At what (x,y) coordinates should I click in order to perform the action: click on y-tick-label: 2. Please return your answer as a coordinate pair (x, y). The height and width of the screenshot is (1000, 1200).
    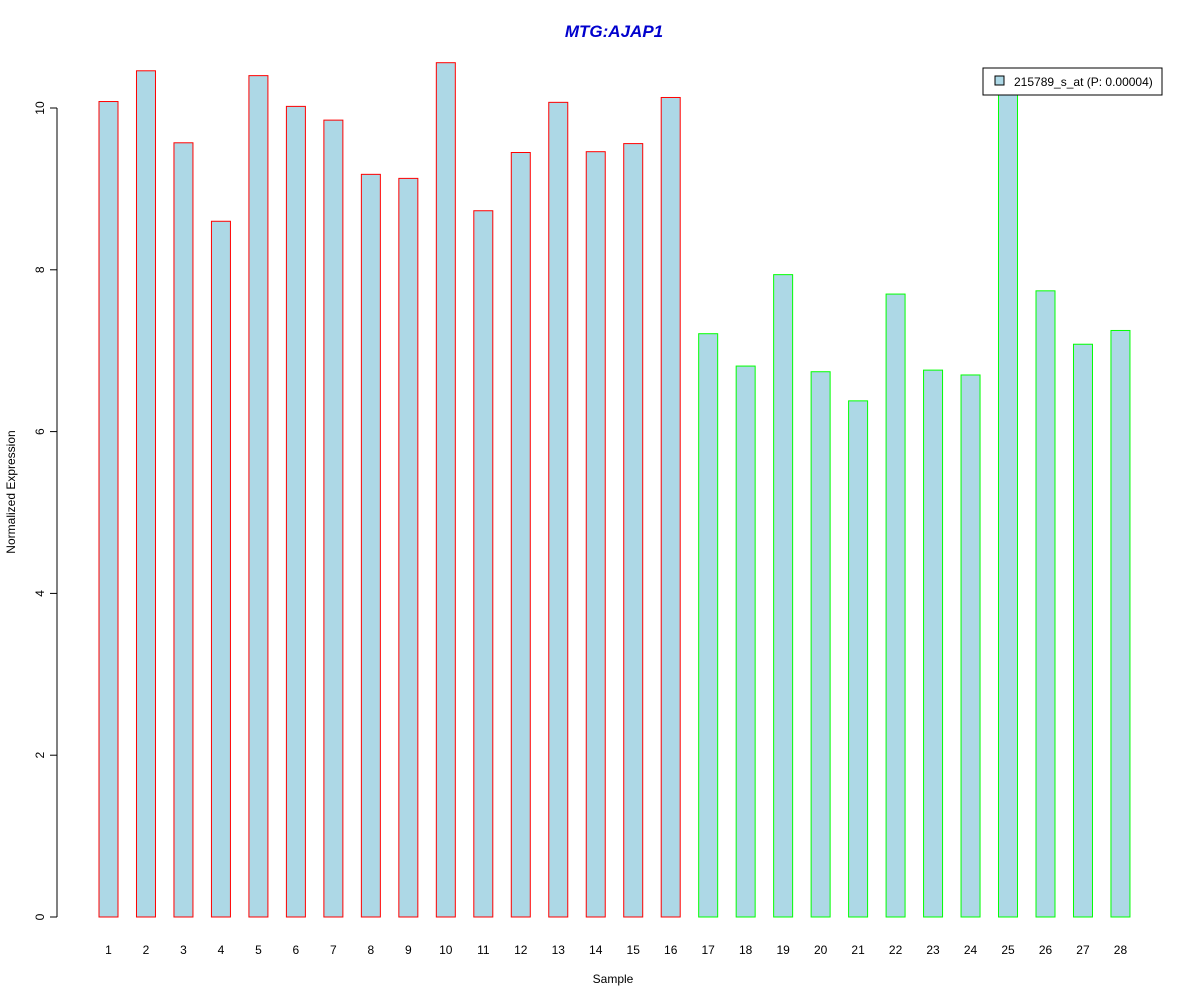
    Looking at the image, I should click on (40, 755).